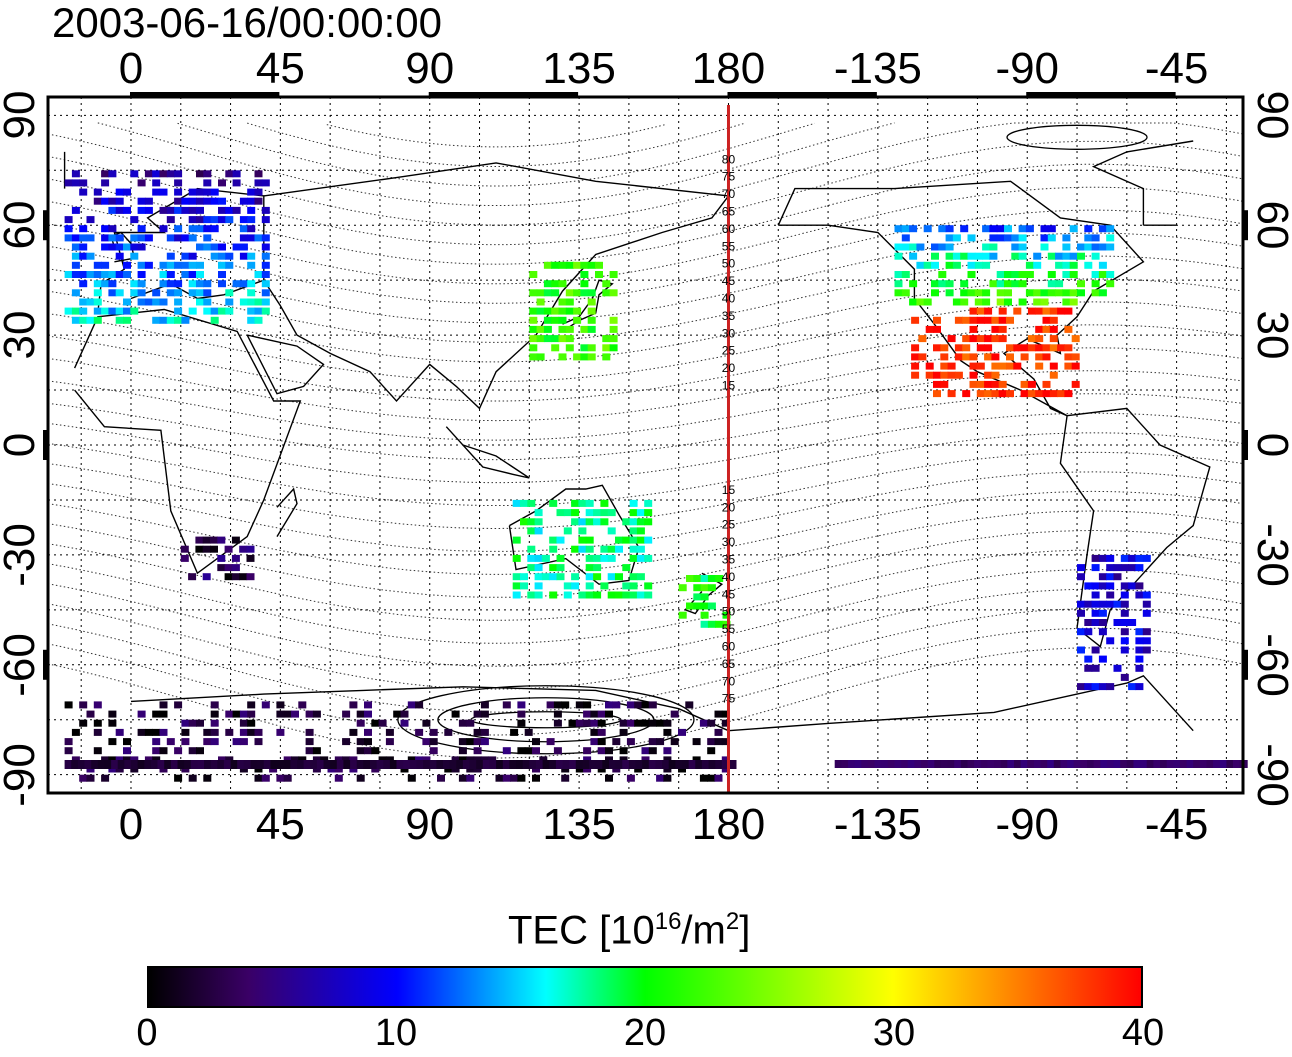  What do you see at coordinates (729, 385) in the screenshot?
I see `meridian-label: 15` at bounding box center [729, 385].